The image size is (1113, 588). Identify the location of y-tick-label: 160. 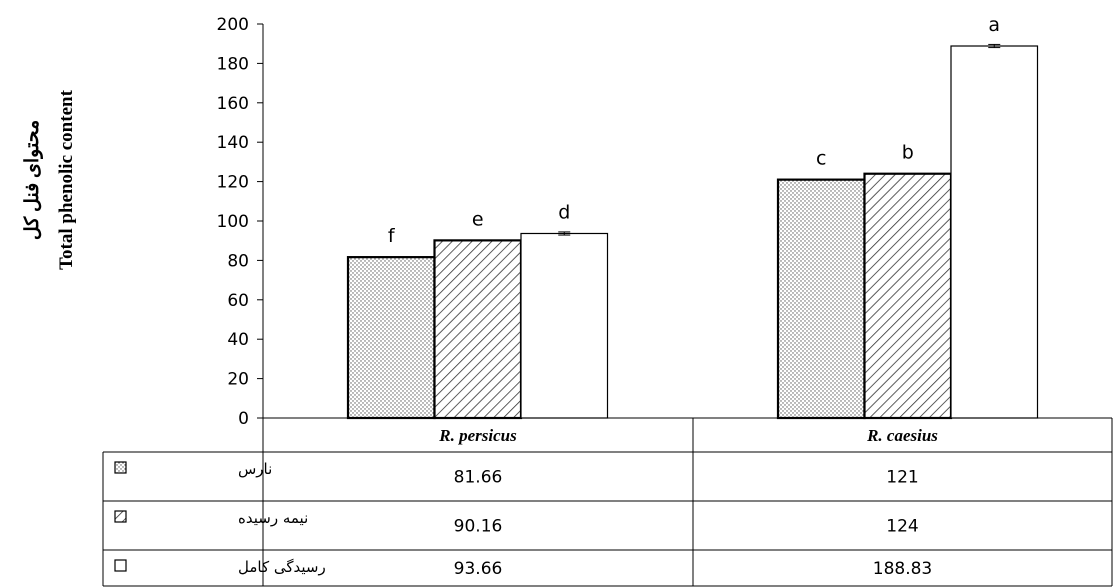
(233, 104).